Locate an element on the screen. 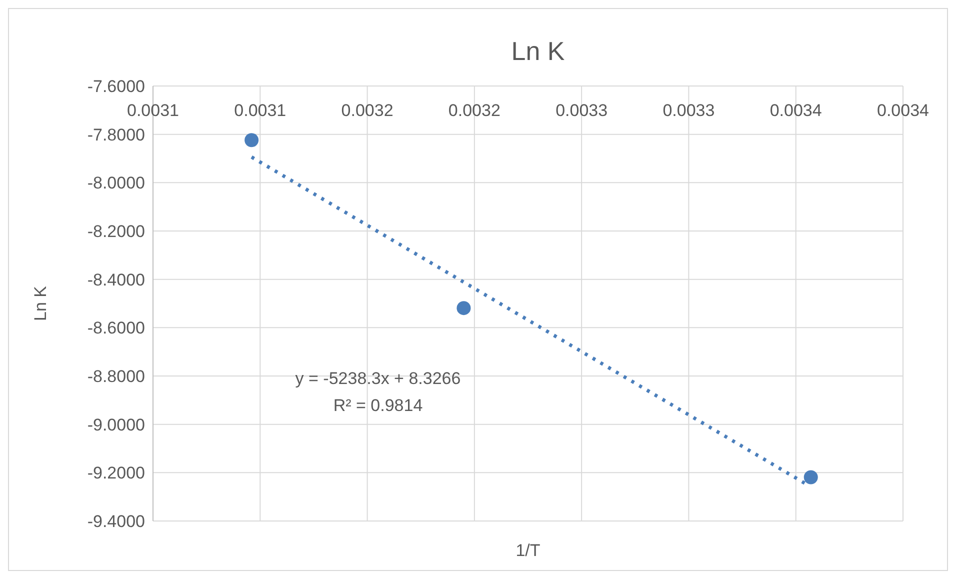  y-tick-label: -9.2000 is located at coordinates (116, 473).